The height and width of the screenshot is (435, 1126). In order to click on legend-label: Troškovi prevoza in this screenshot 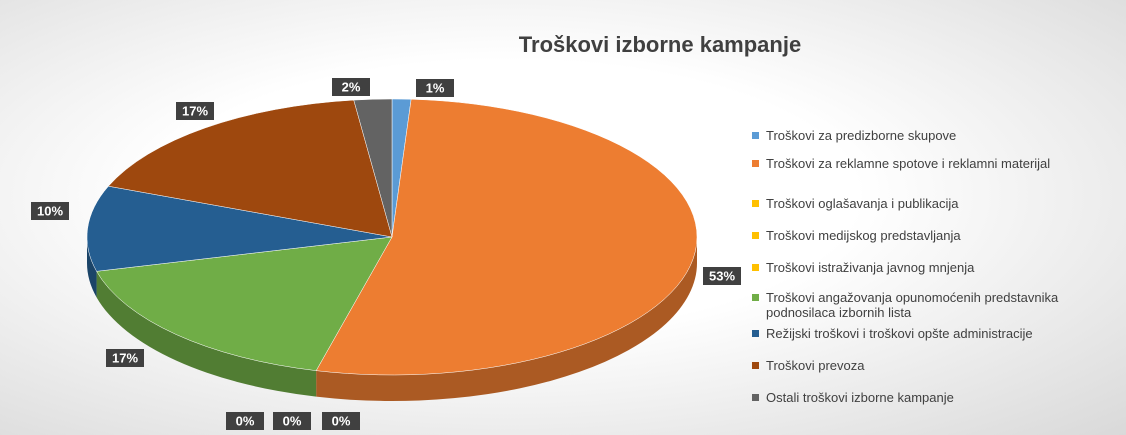, I will do `click(815, 365)`.